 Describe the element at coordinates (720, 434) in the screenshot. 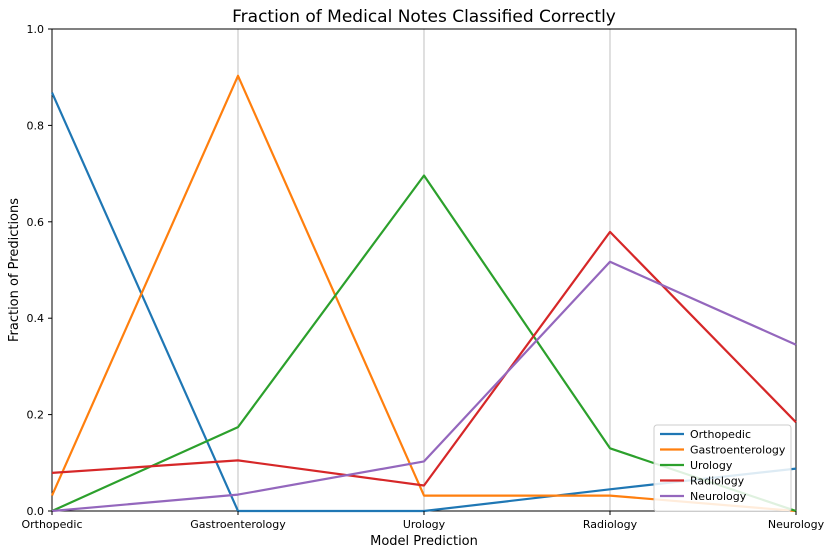

I see `legend-label: Orthopedic` at that location.